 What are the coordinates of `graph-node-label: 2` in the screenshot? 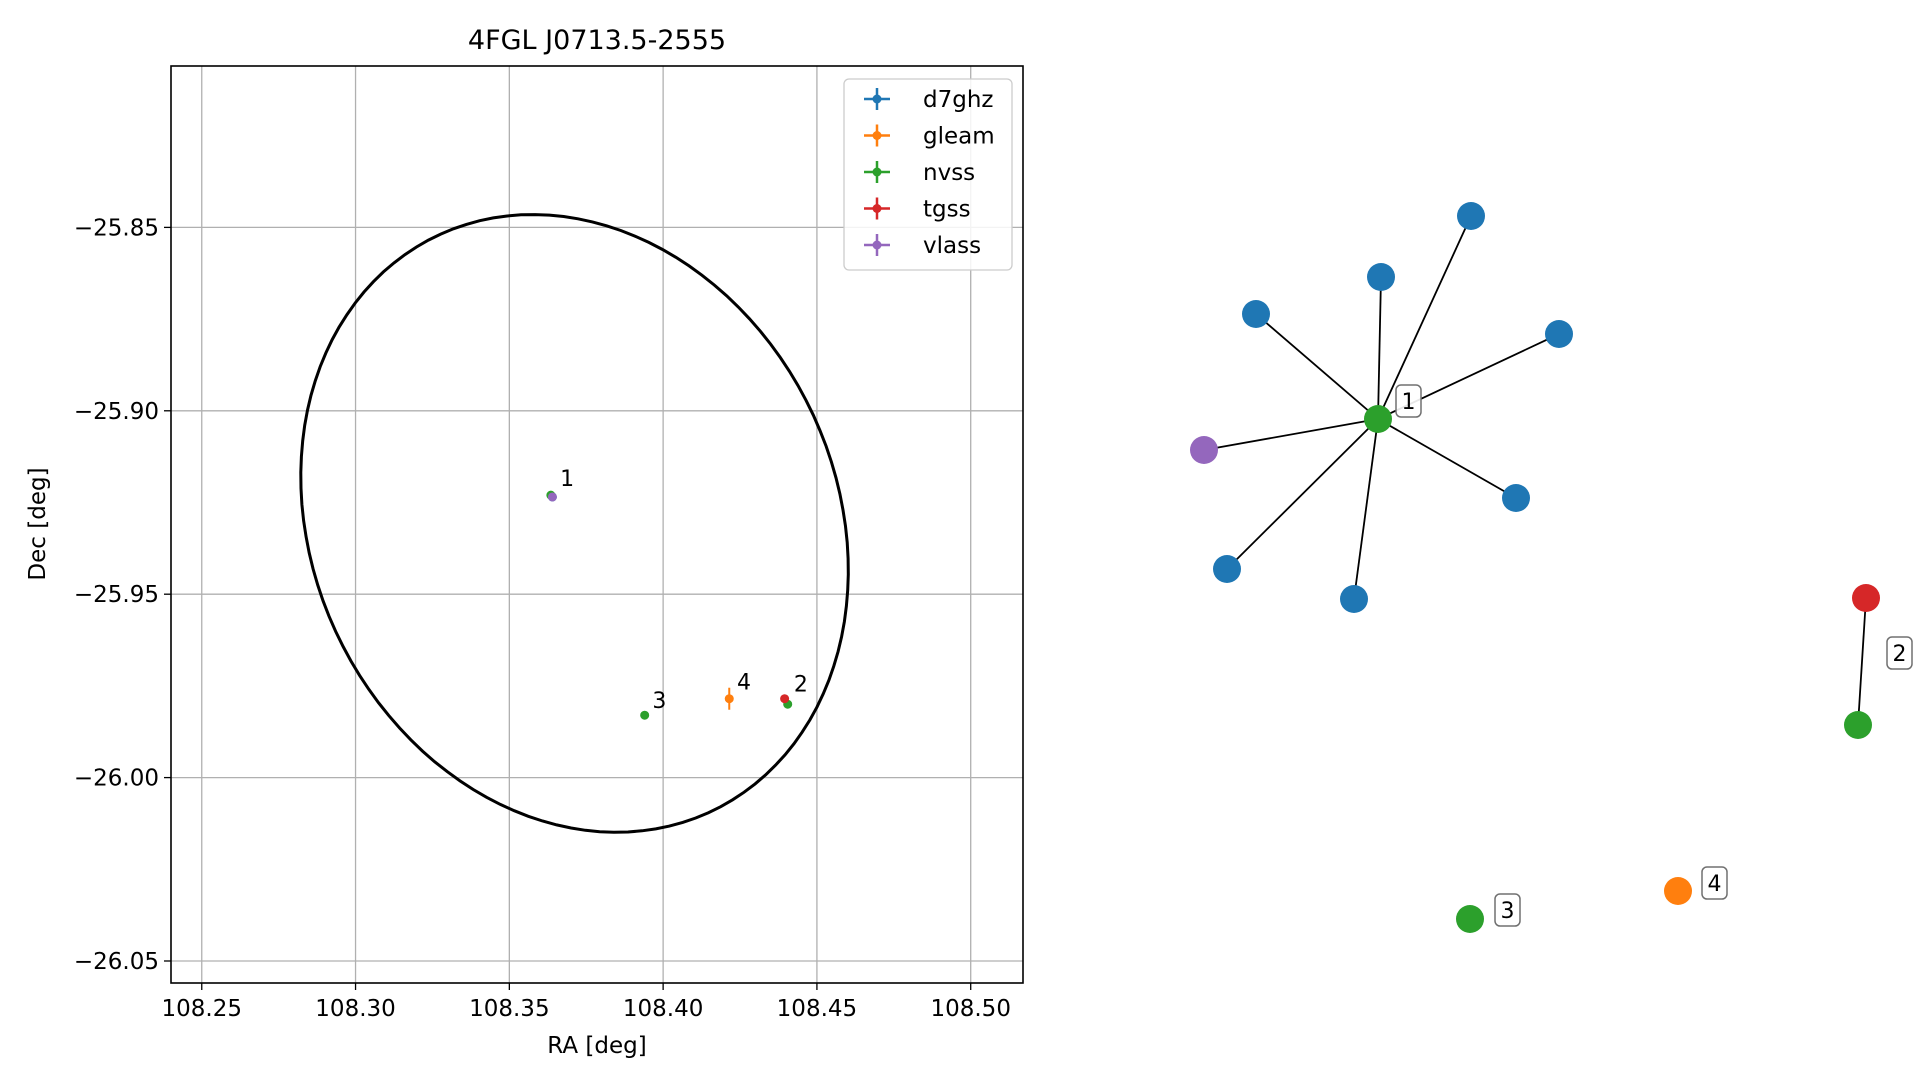 It's located at (1900, 654).